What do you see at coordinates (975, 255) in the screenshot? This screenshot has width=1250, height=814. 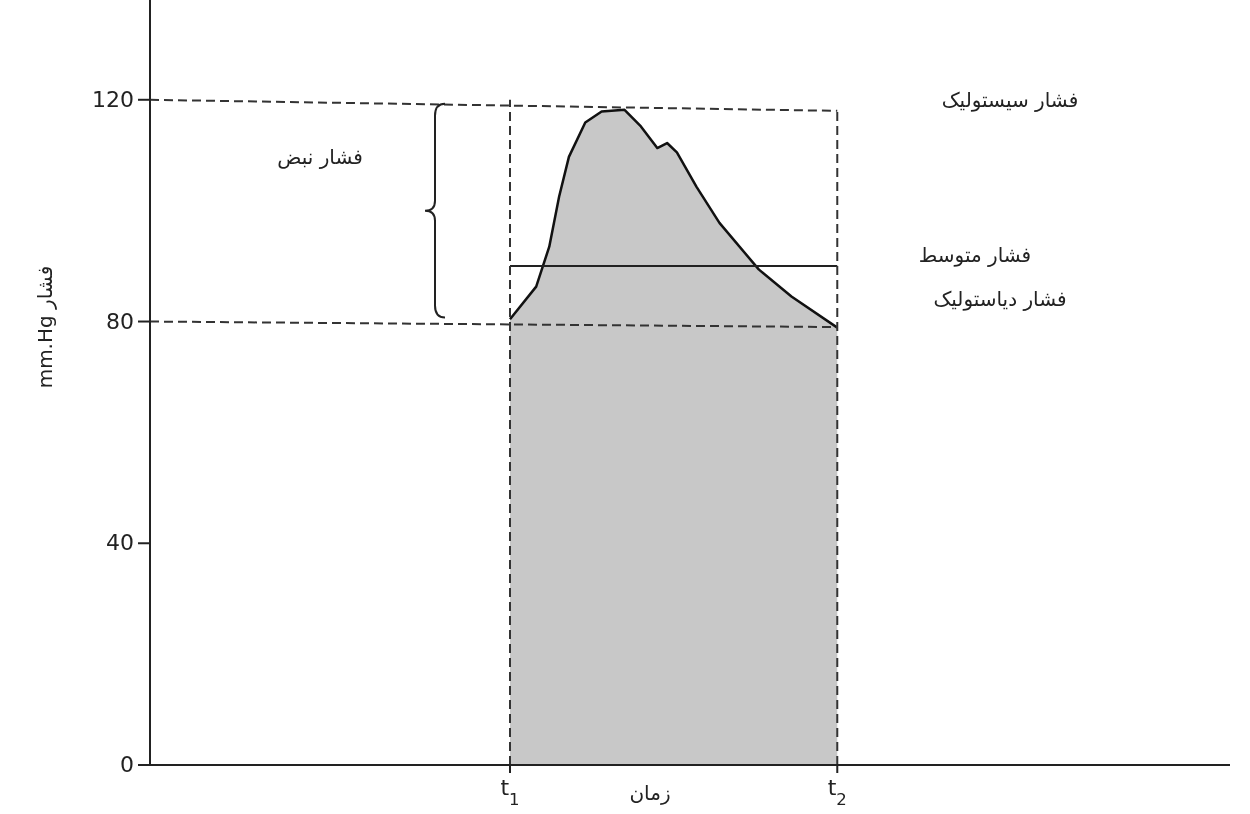 I see `annotation: فشار متوسط` at bounding box center [975, 255].